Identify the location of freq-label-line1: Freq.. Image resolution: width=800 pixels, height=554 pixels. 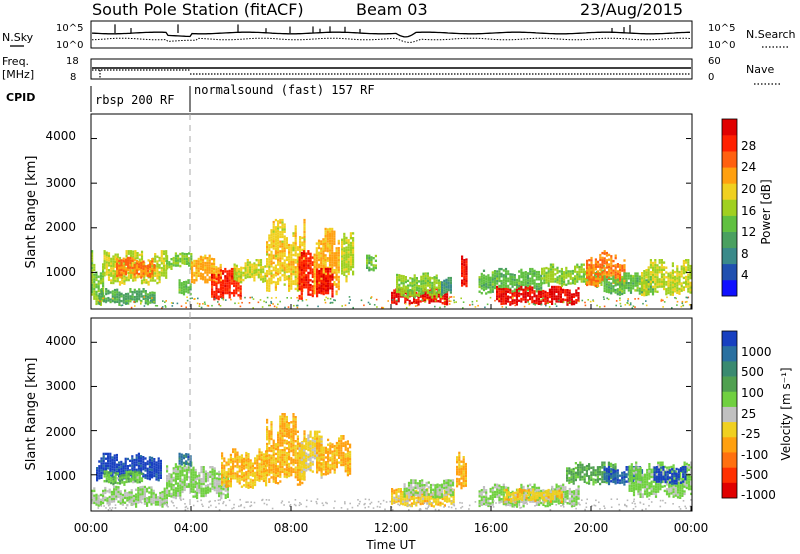
(15, 61).